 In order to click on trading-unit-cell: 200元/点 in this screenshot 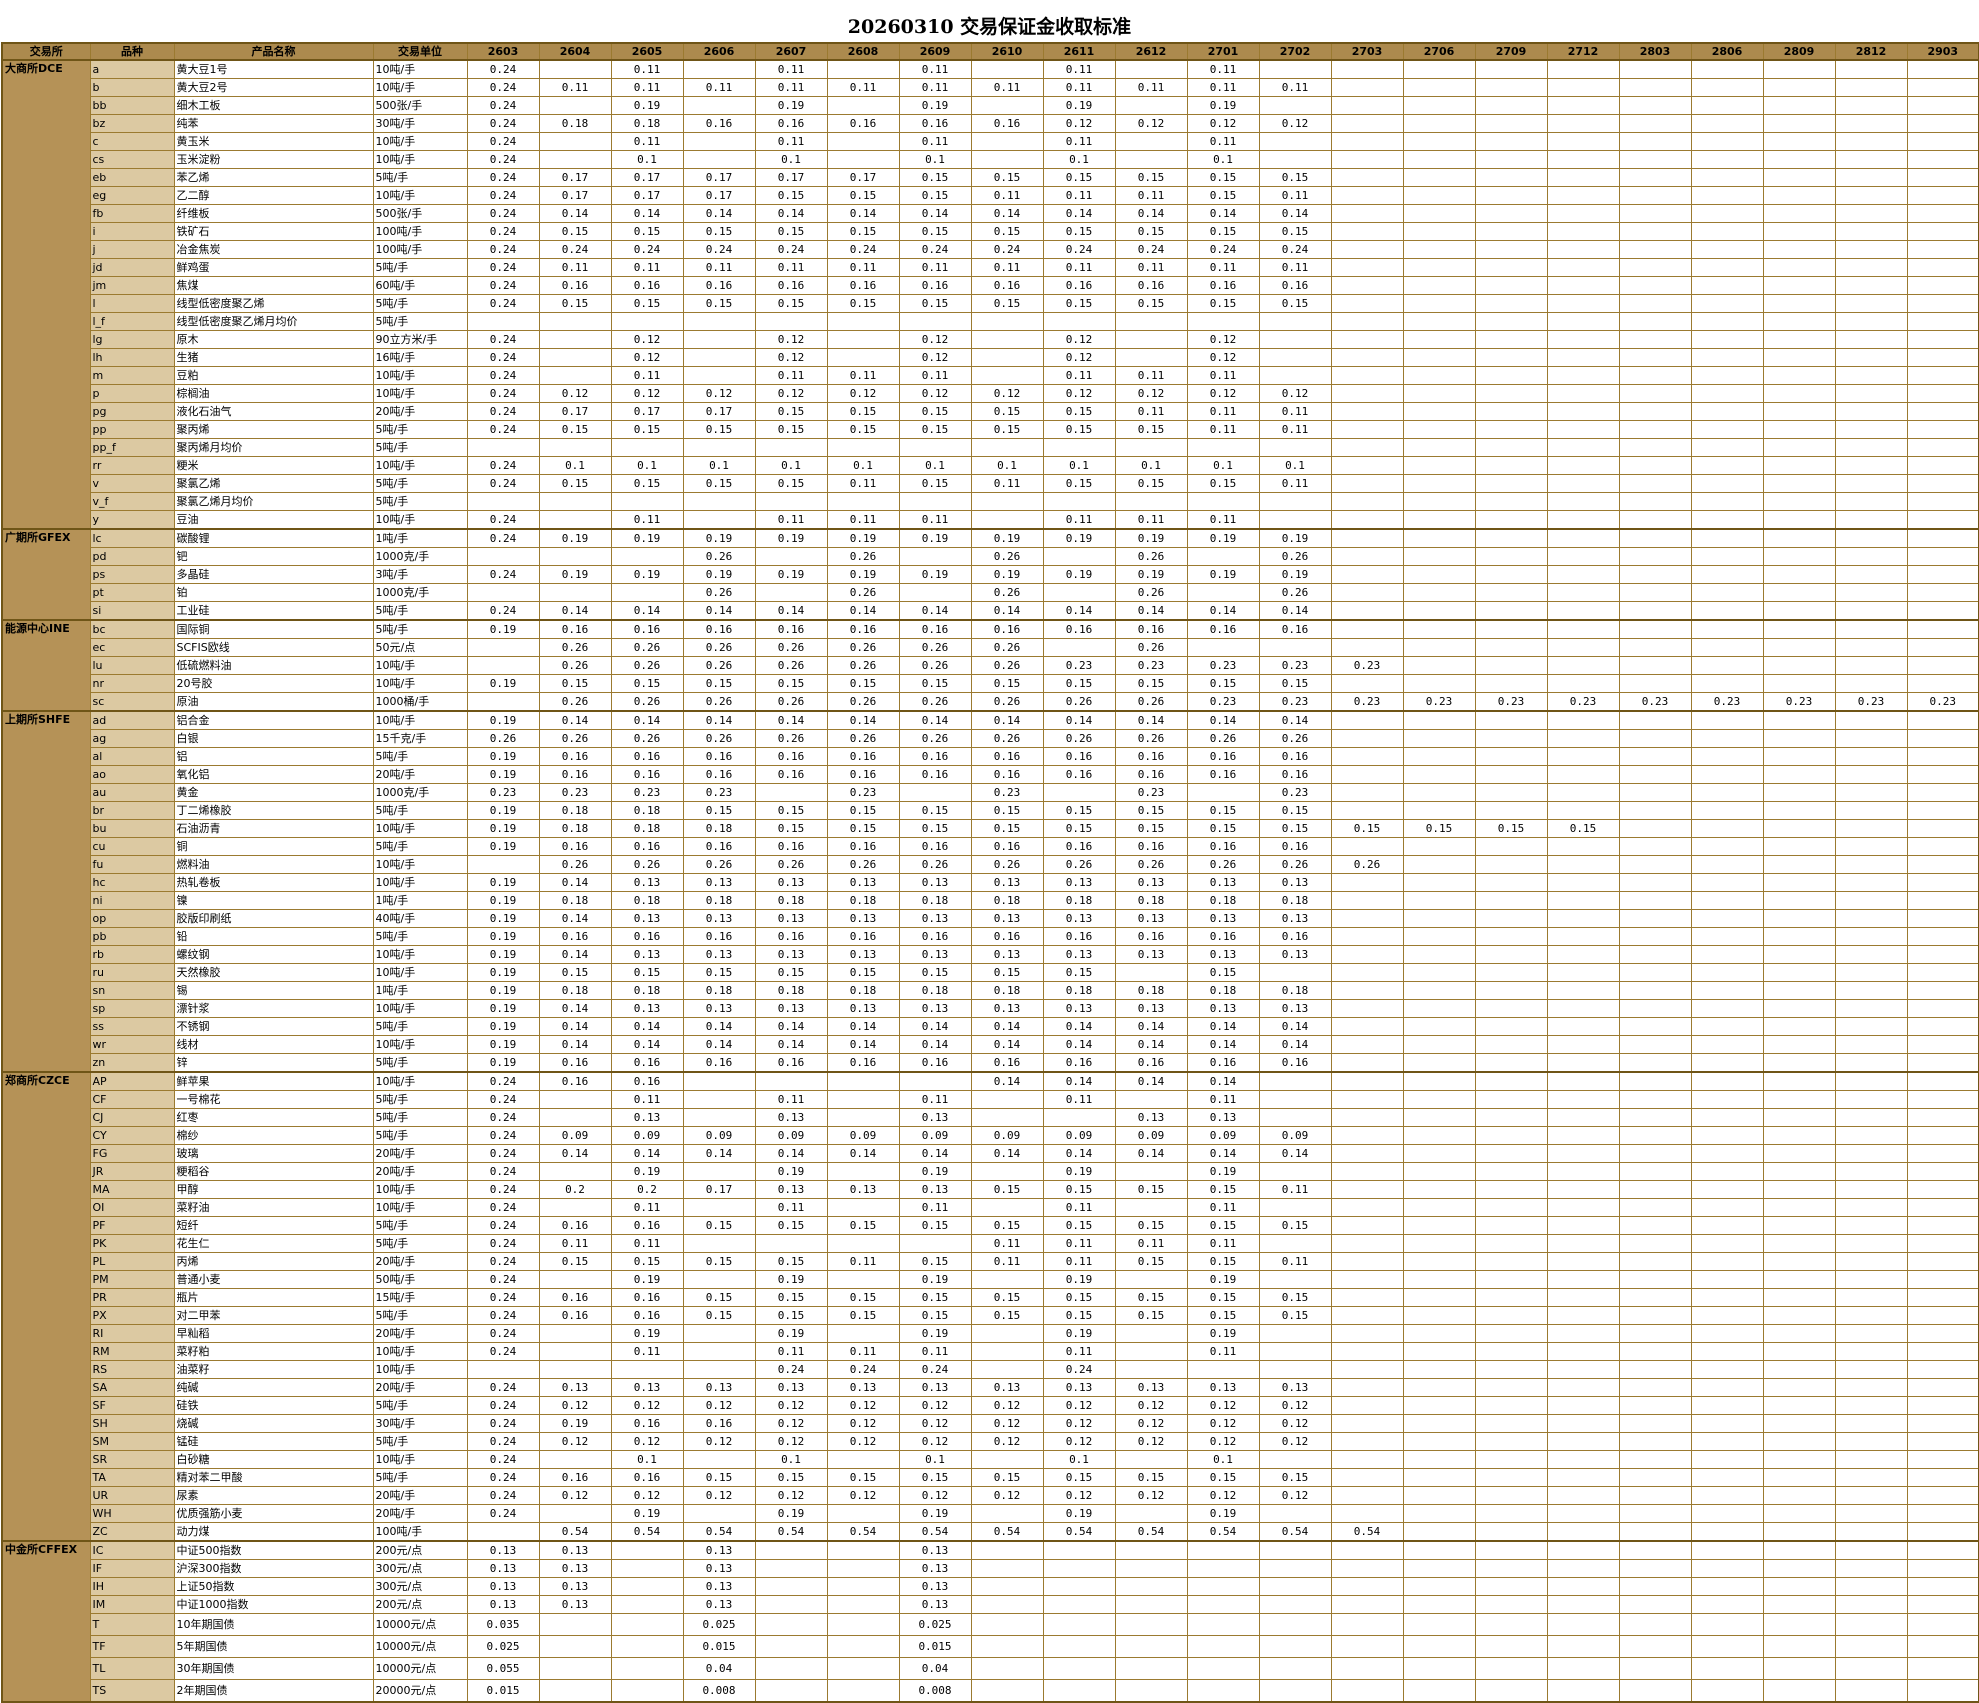, I will do `click(420, 1550)`.